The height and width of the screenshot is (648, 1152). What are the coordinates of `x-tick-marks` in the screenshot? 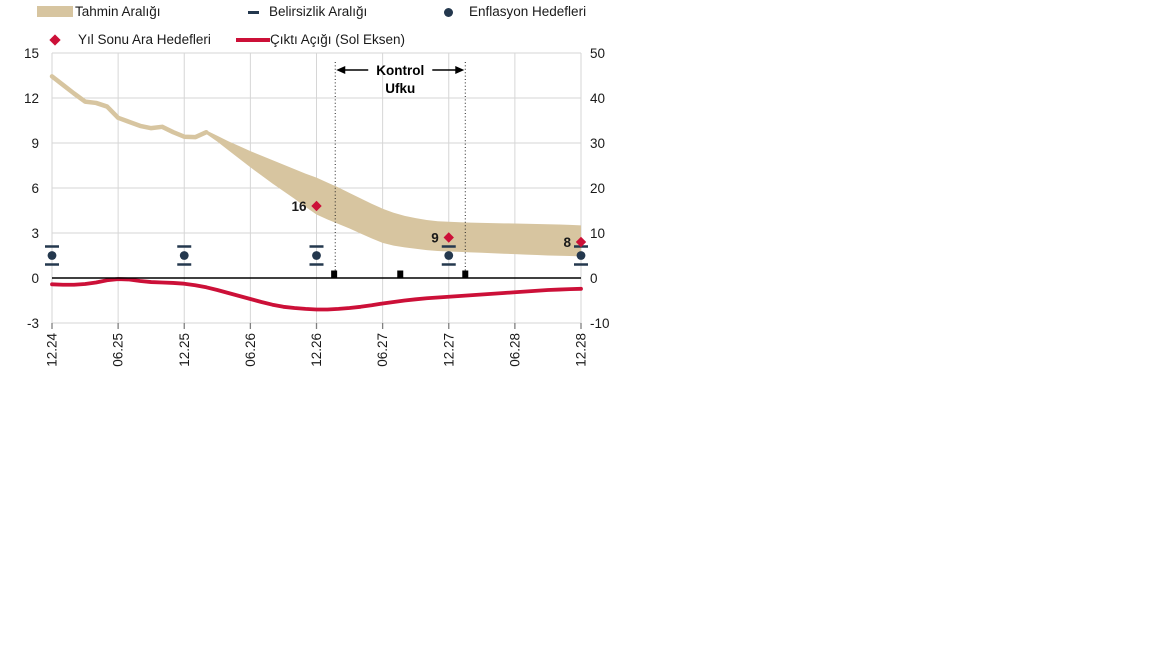 It's located at (316, 326).